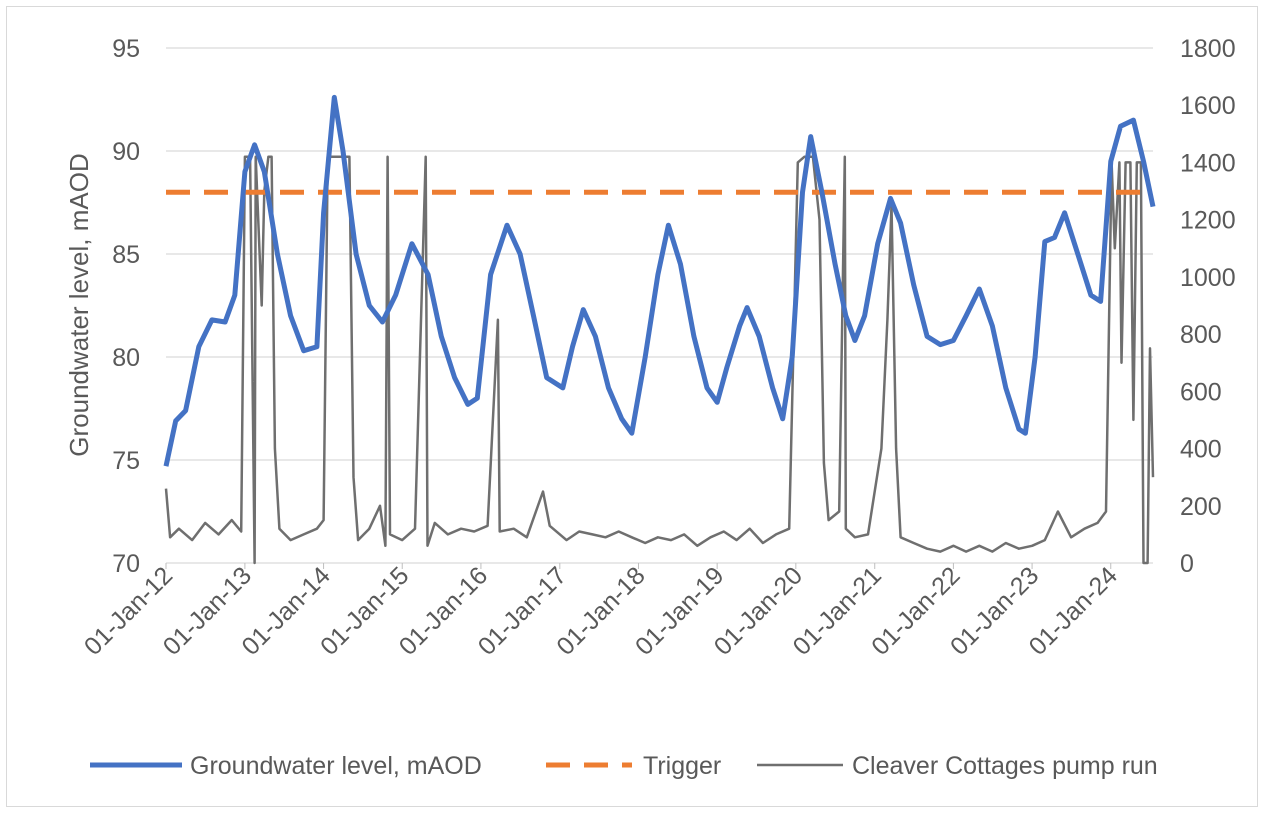 The height and width of the screenshot is (816, 1267). I want to click on legend-label: Cleaver Cottages pump run, so click(1005, 766).